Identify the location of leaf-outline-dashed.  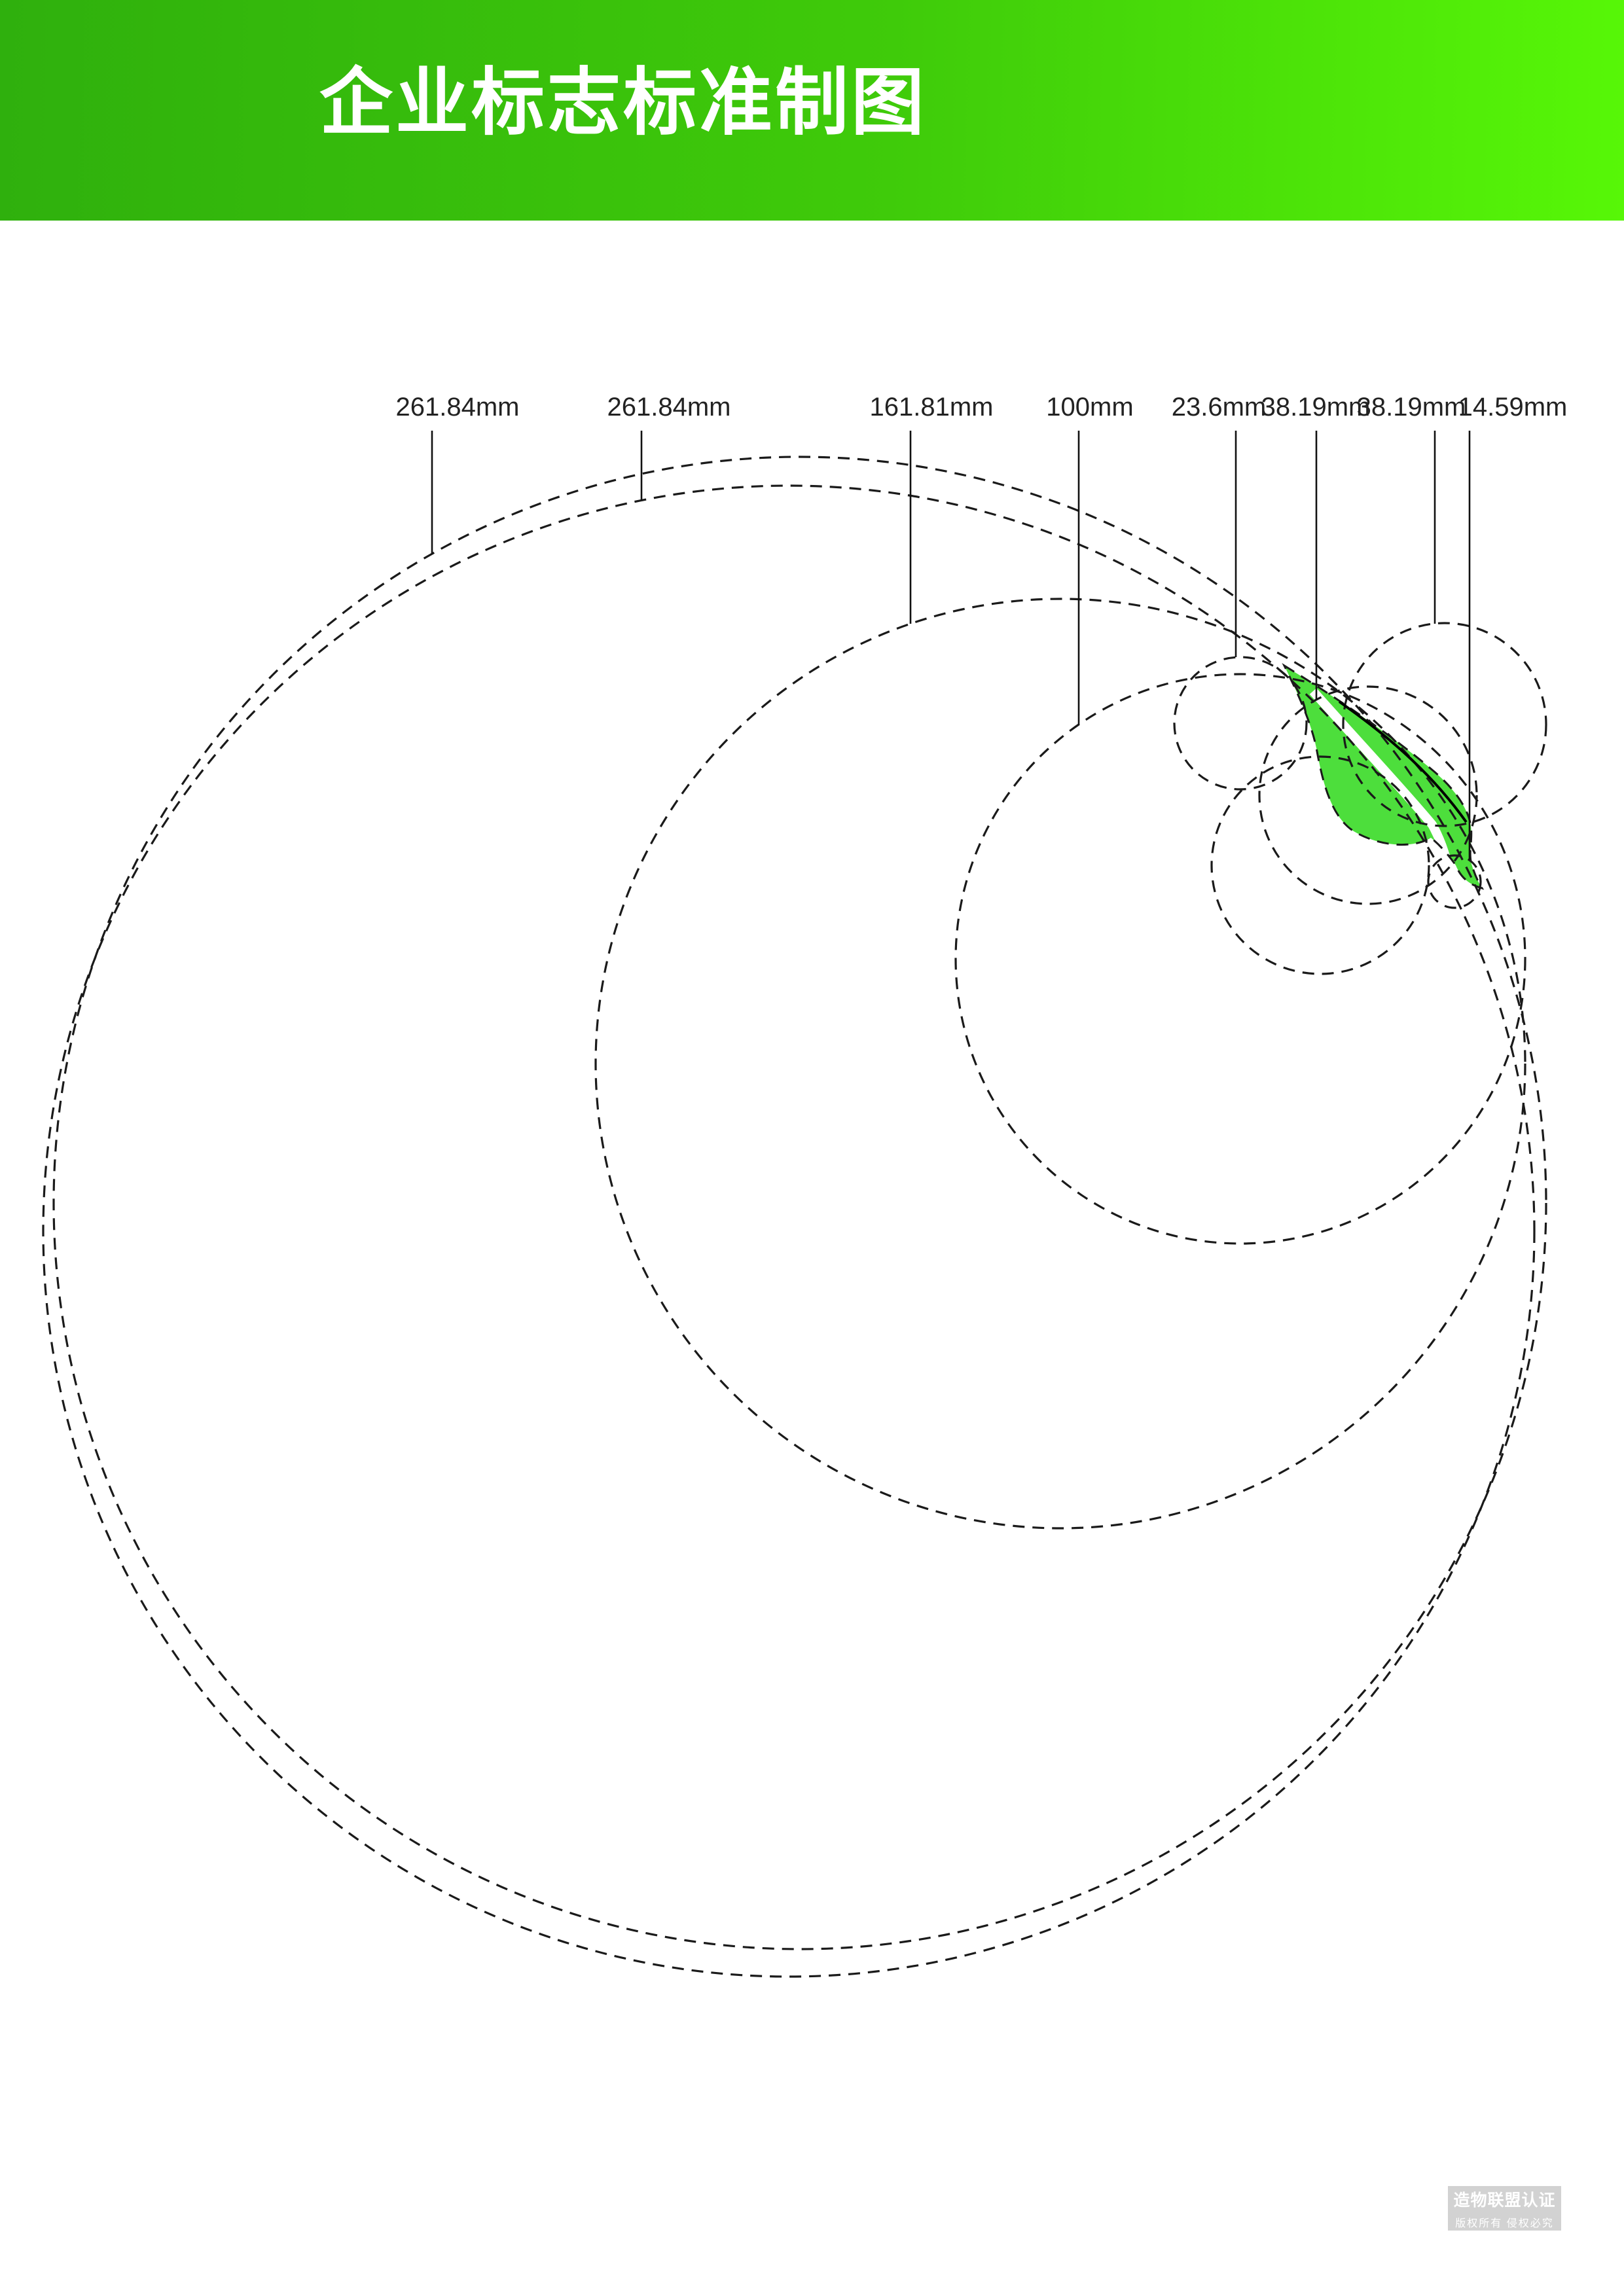
(1383, 776).